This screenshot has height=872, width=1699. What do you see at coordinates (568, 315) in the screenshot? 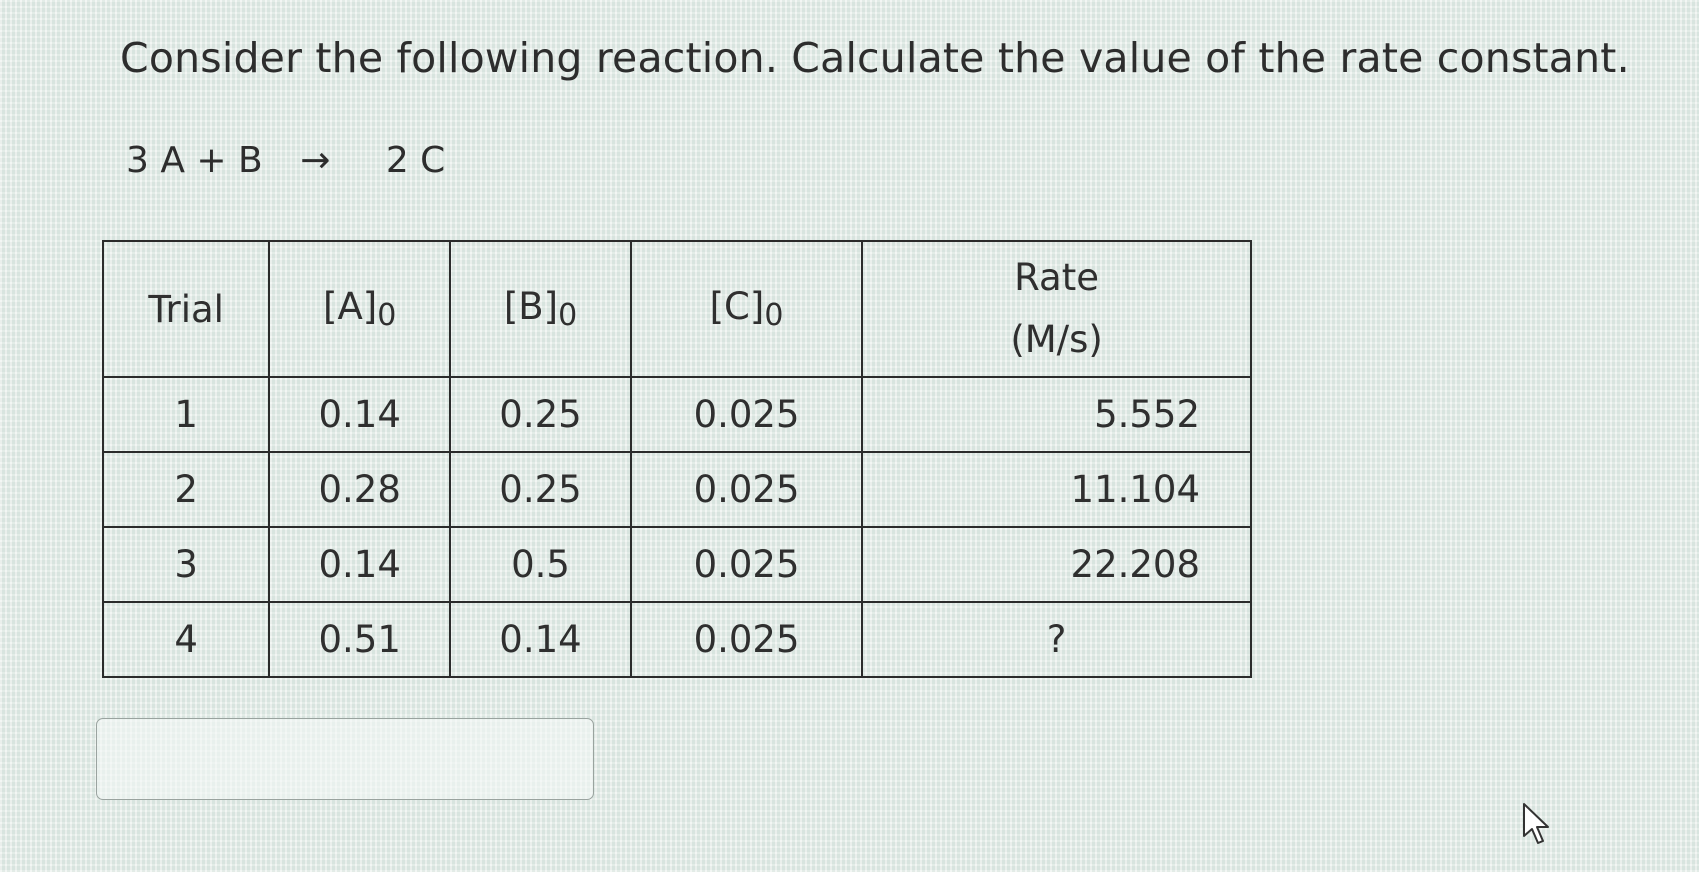
I see `header-b-subscript: 0` at bounding box center [568, 315].